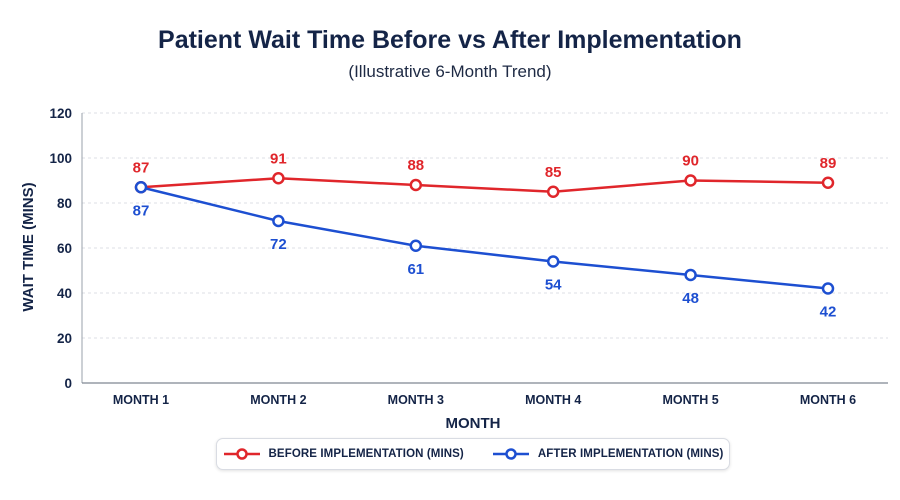 Image resolution: width=900 pixels, height=500 pixels. Describe the element at coordinates (415, 165) in the screenshot. I see `data-label: 88` at that location.